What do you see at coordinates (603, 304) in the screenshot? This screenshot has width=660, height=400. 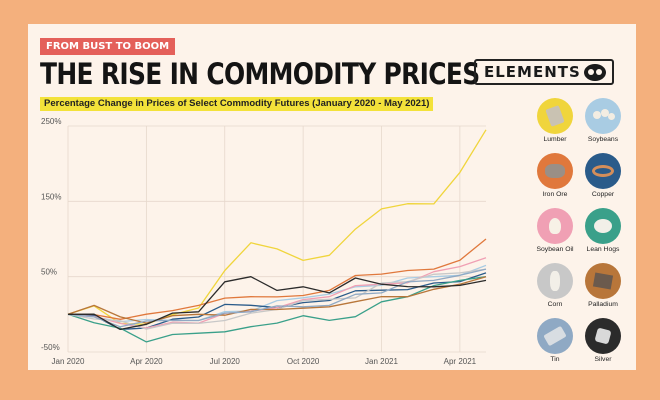 I see `legend-label: Palladium` at bounding box center [603, 304].